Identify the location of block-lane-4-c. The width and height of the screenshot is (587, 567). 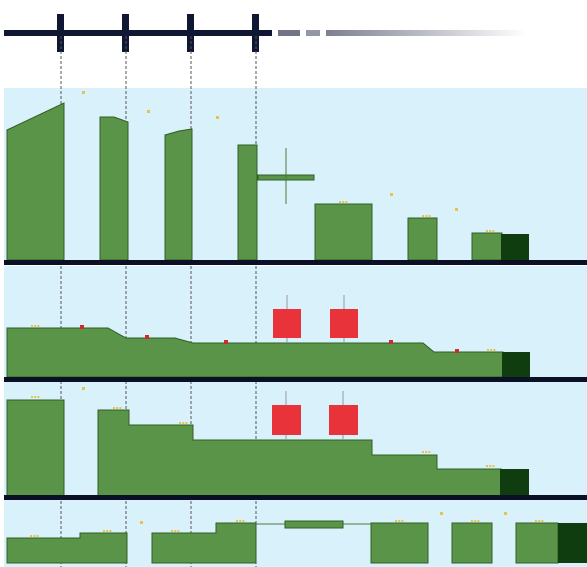
(399, 543).